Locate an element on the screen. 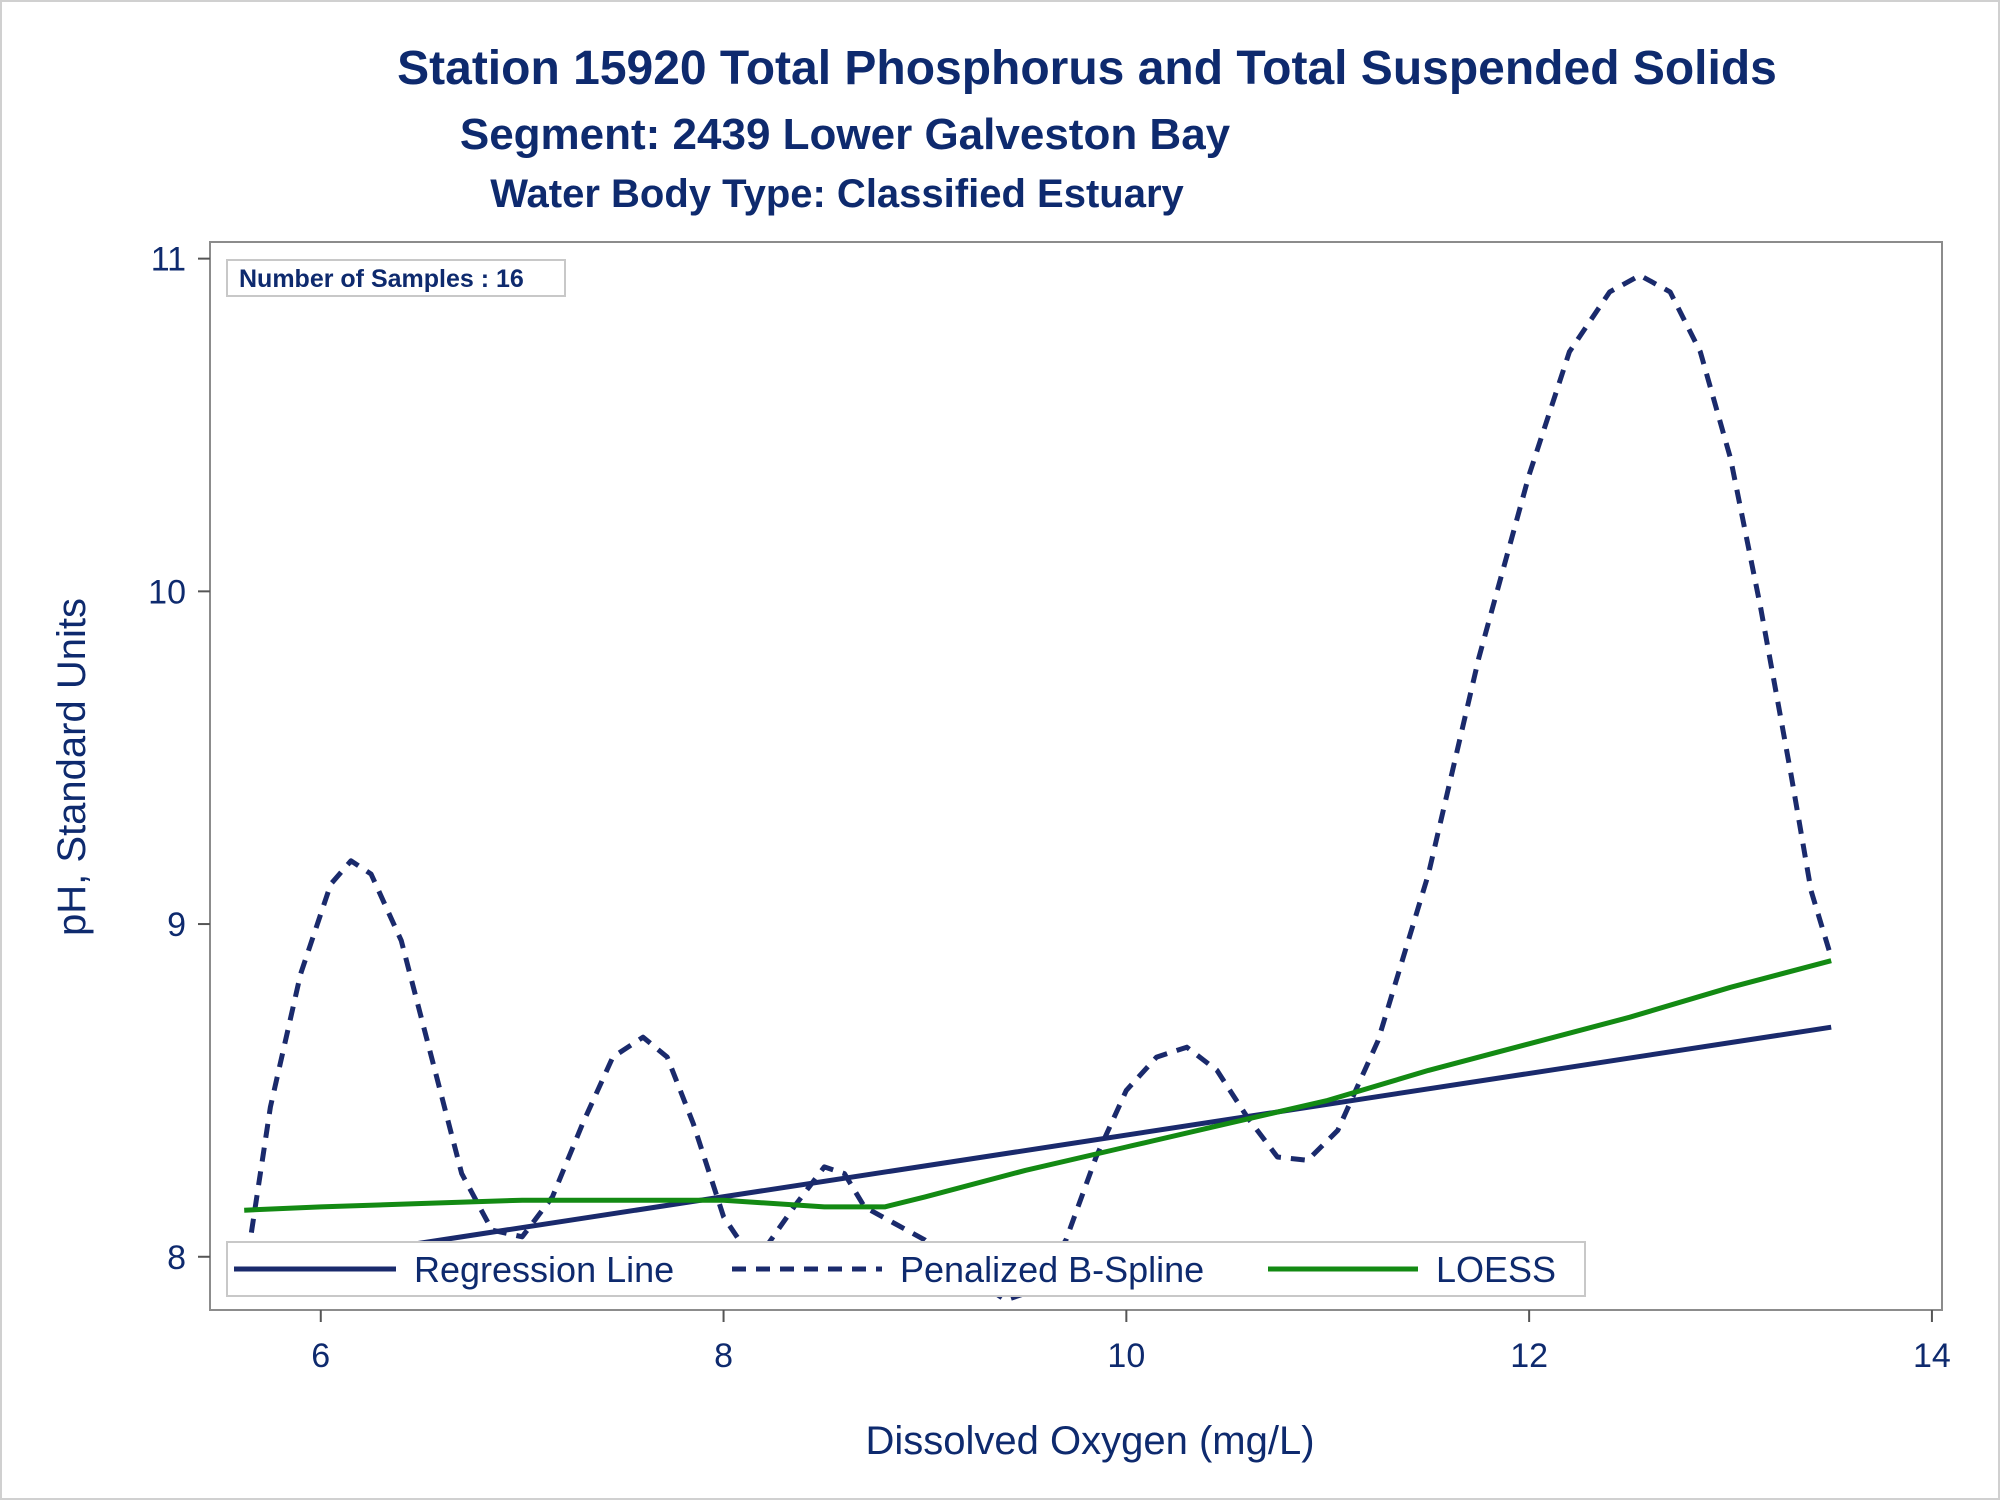 The width and height of the screenshot is (2000, 1503). legend: Regression Line Penalized B-Spline LOESS is located at coordinates (906, 1269).